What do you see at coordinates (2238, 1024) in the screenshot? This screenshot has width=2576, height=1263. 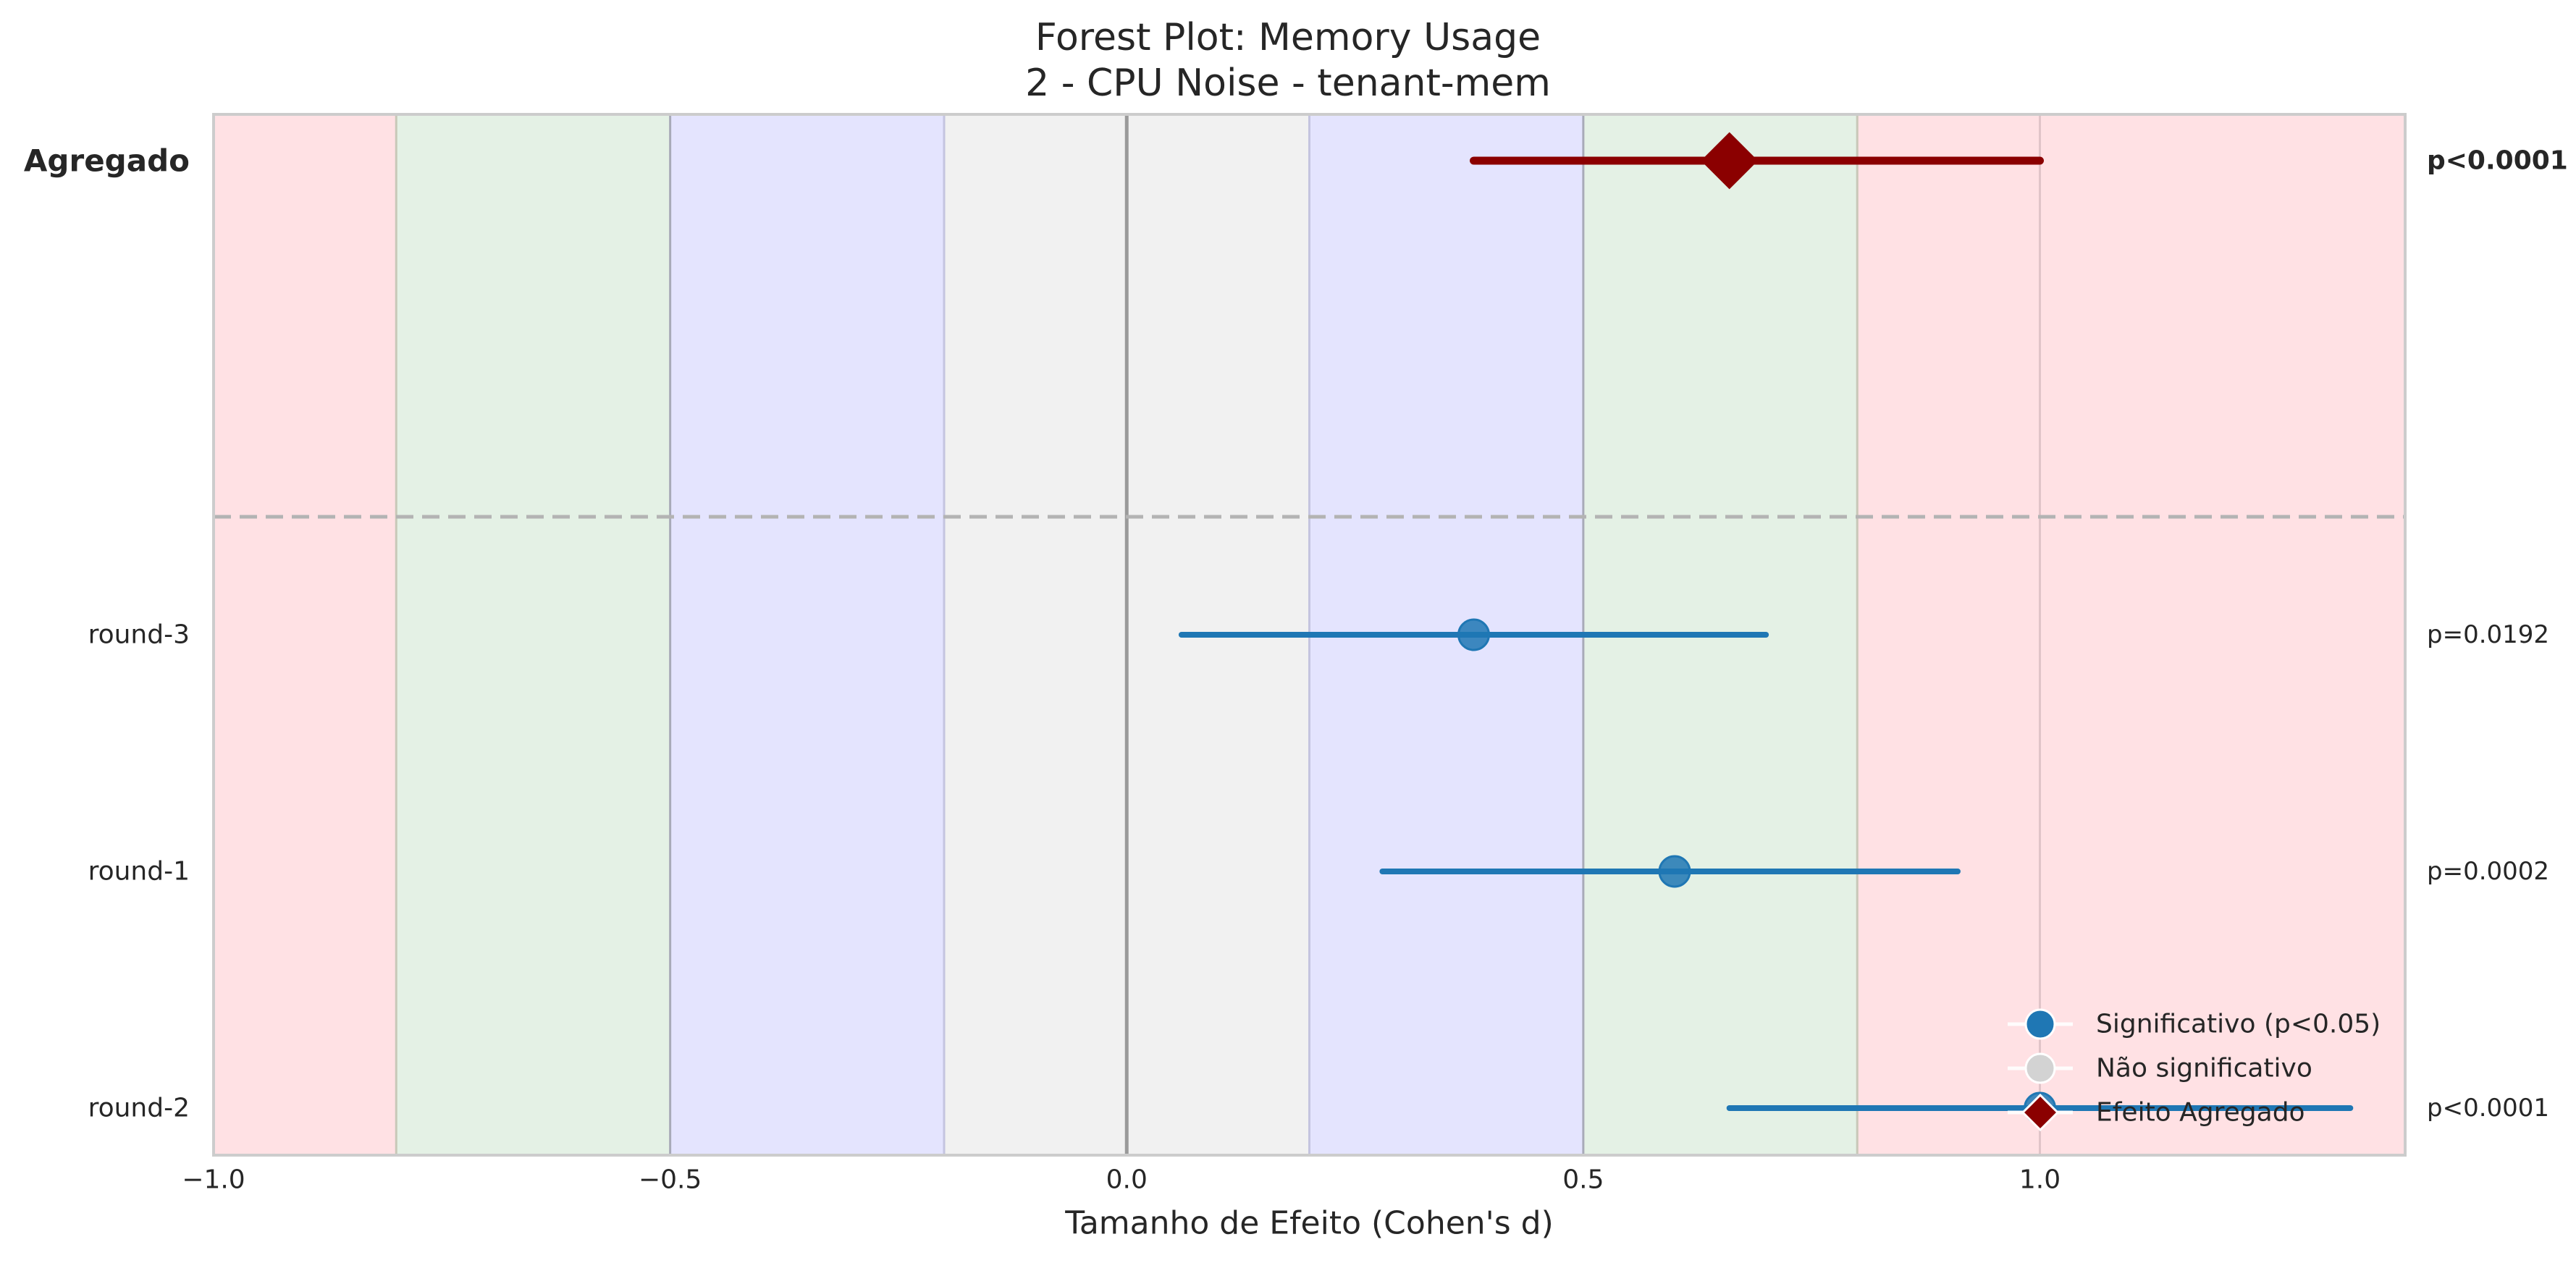 I see `legend-label: Significativo (p<0.05)` at bounding box center [2238, 1024].